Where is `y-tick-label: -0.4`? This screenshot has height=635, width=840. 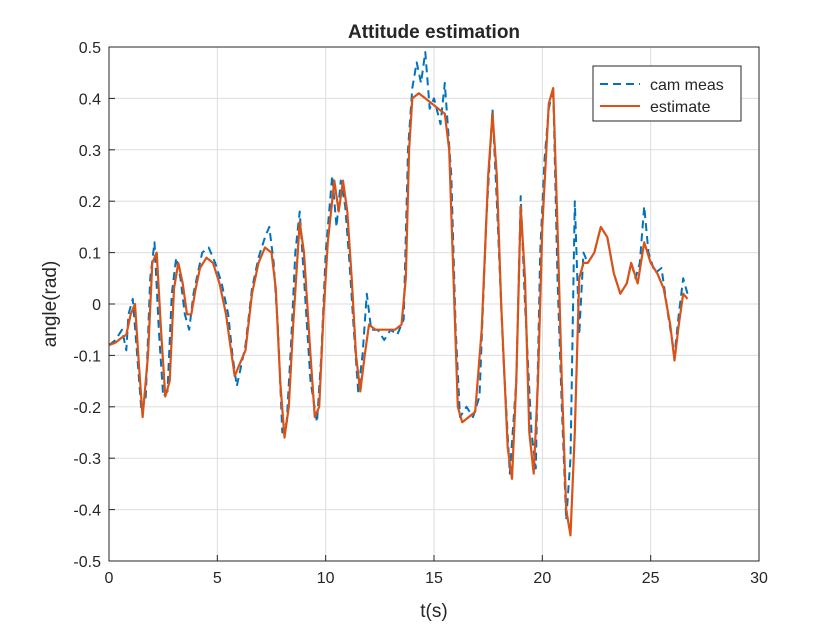 y-tick-label: -0.4 is located at coordinates (87, 511).